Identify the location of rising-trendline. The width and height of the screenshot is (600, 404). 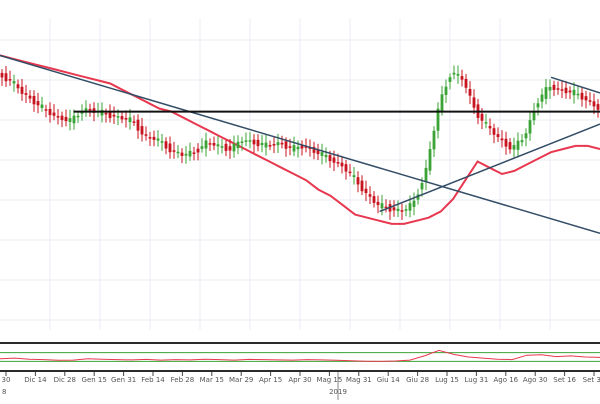
(489, 168).